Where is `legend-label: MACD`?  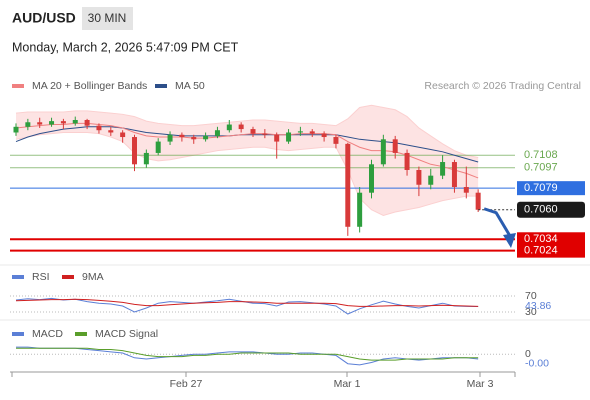
legend-label: MACD is located at coordinates (47, 334).